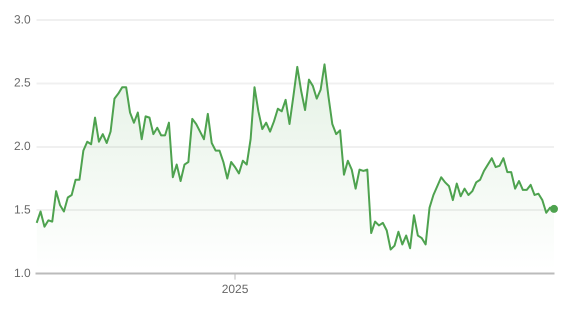 The width and height of the screenshot is (574, 320). I want to click on y-tick-label: 1.0, so click(22, 273).